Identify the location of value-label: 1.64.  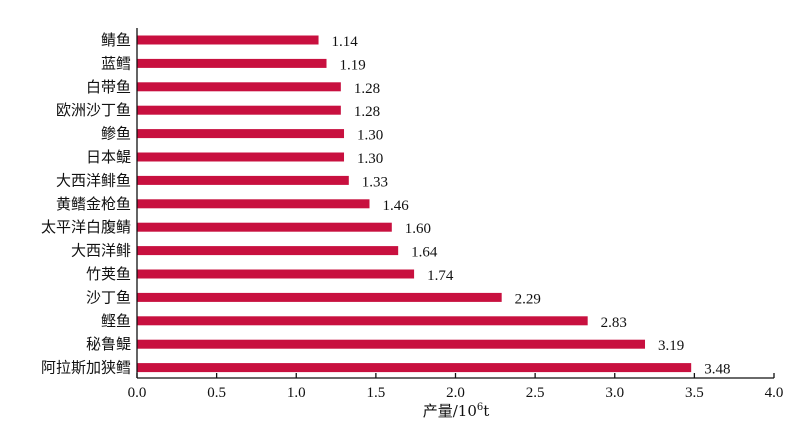
(424, 253).